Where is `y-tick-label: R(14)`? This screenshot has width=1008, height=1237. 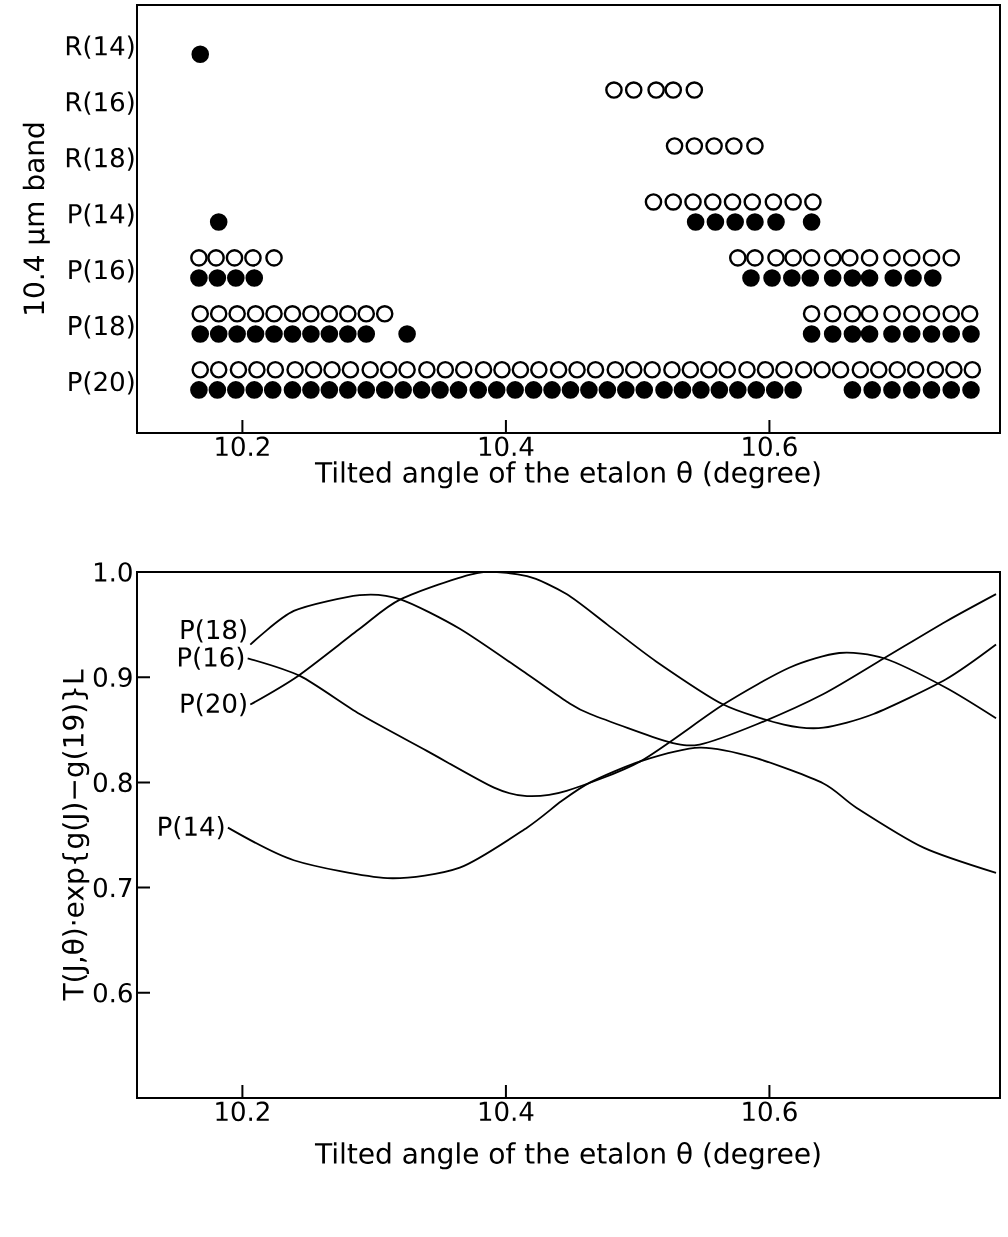
y-tick-label: R(14) is located at coordinates (100, 47).